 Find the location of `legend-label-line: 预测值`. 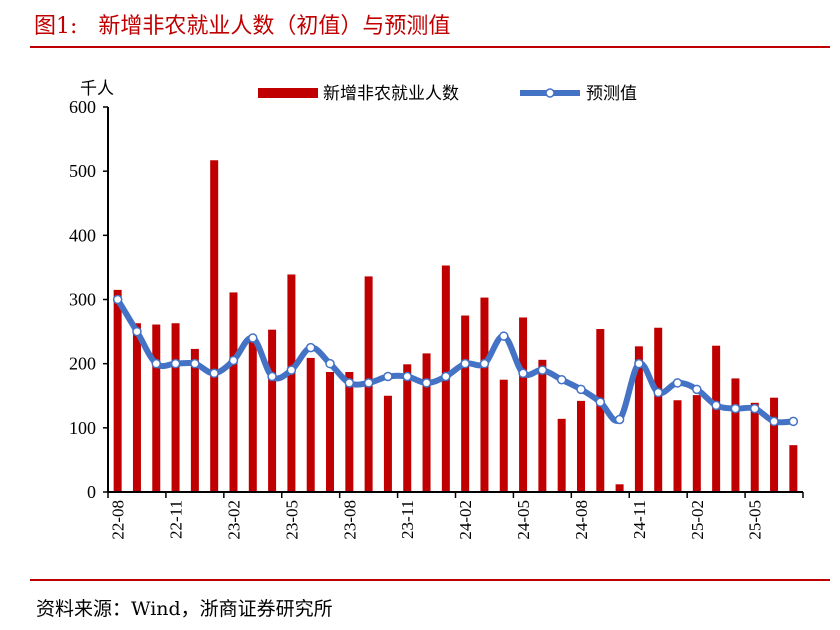

legend-label-line: 预测值 is located at coordinates (611, 93).